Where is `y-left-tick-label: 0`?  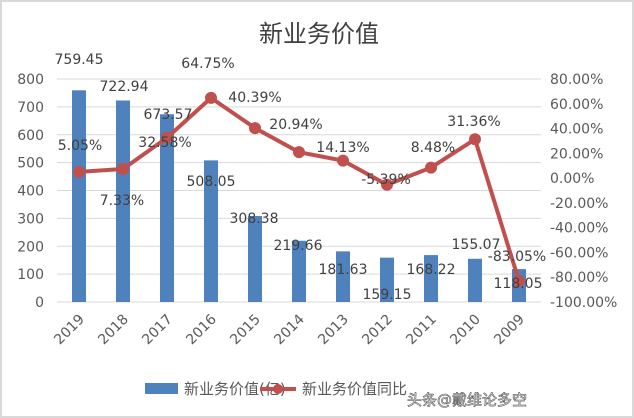
y-left-tick-label: 0 is located at coordinates (39, 303).